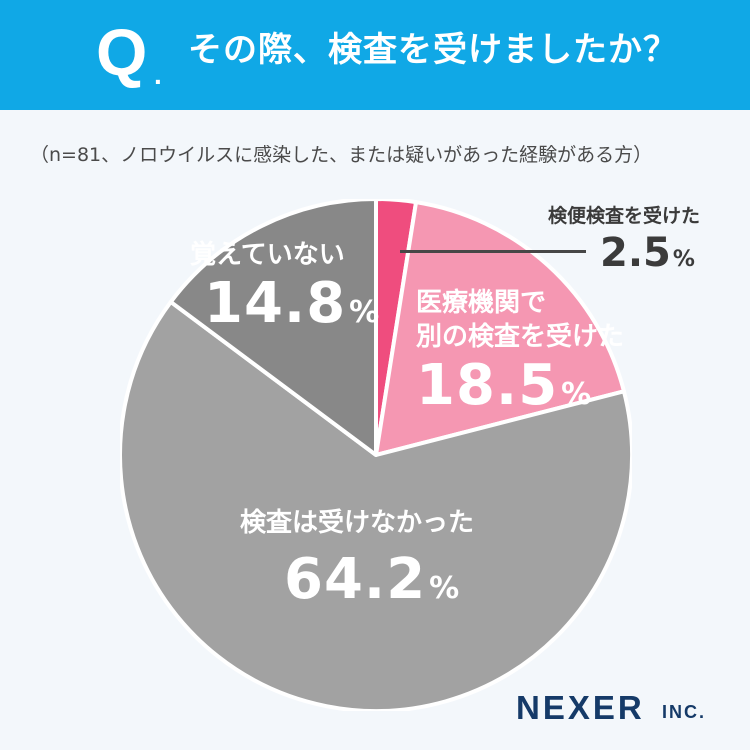  What do you see at coordinates (635, 253) in the screenshot?
I see `callout-value-number: 2.5` at bounding box center [635, 253].